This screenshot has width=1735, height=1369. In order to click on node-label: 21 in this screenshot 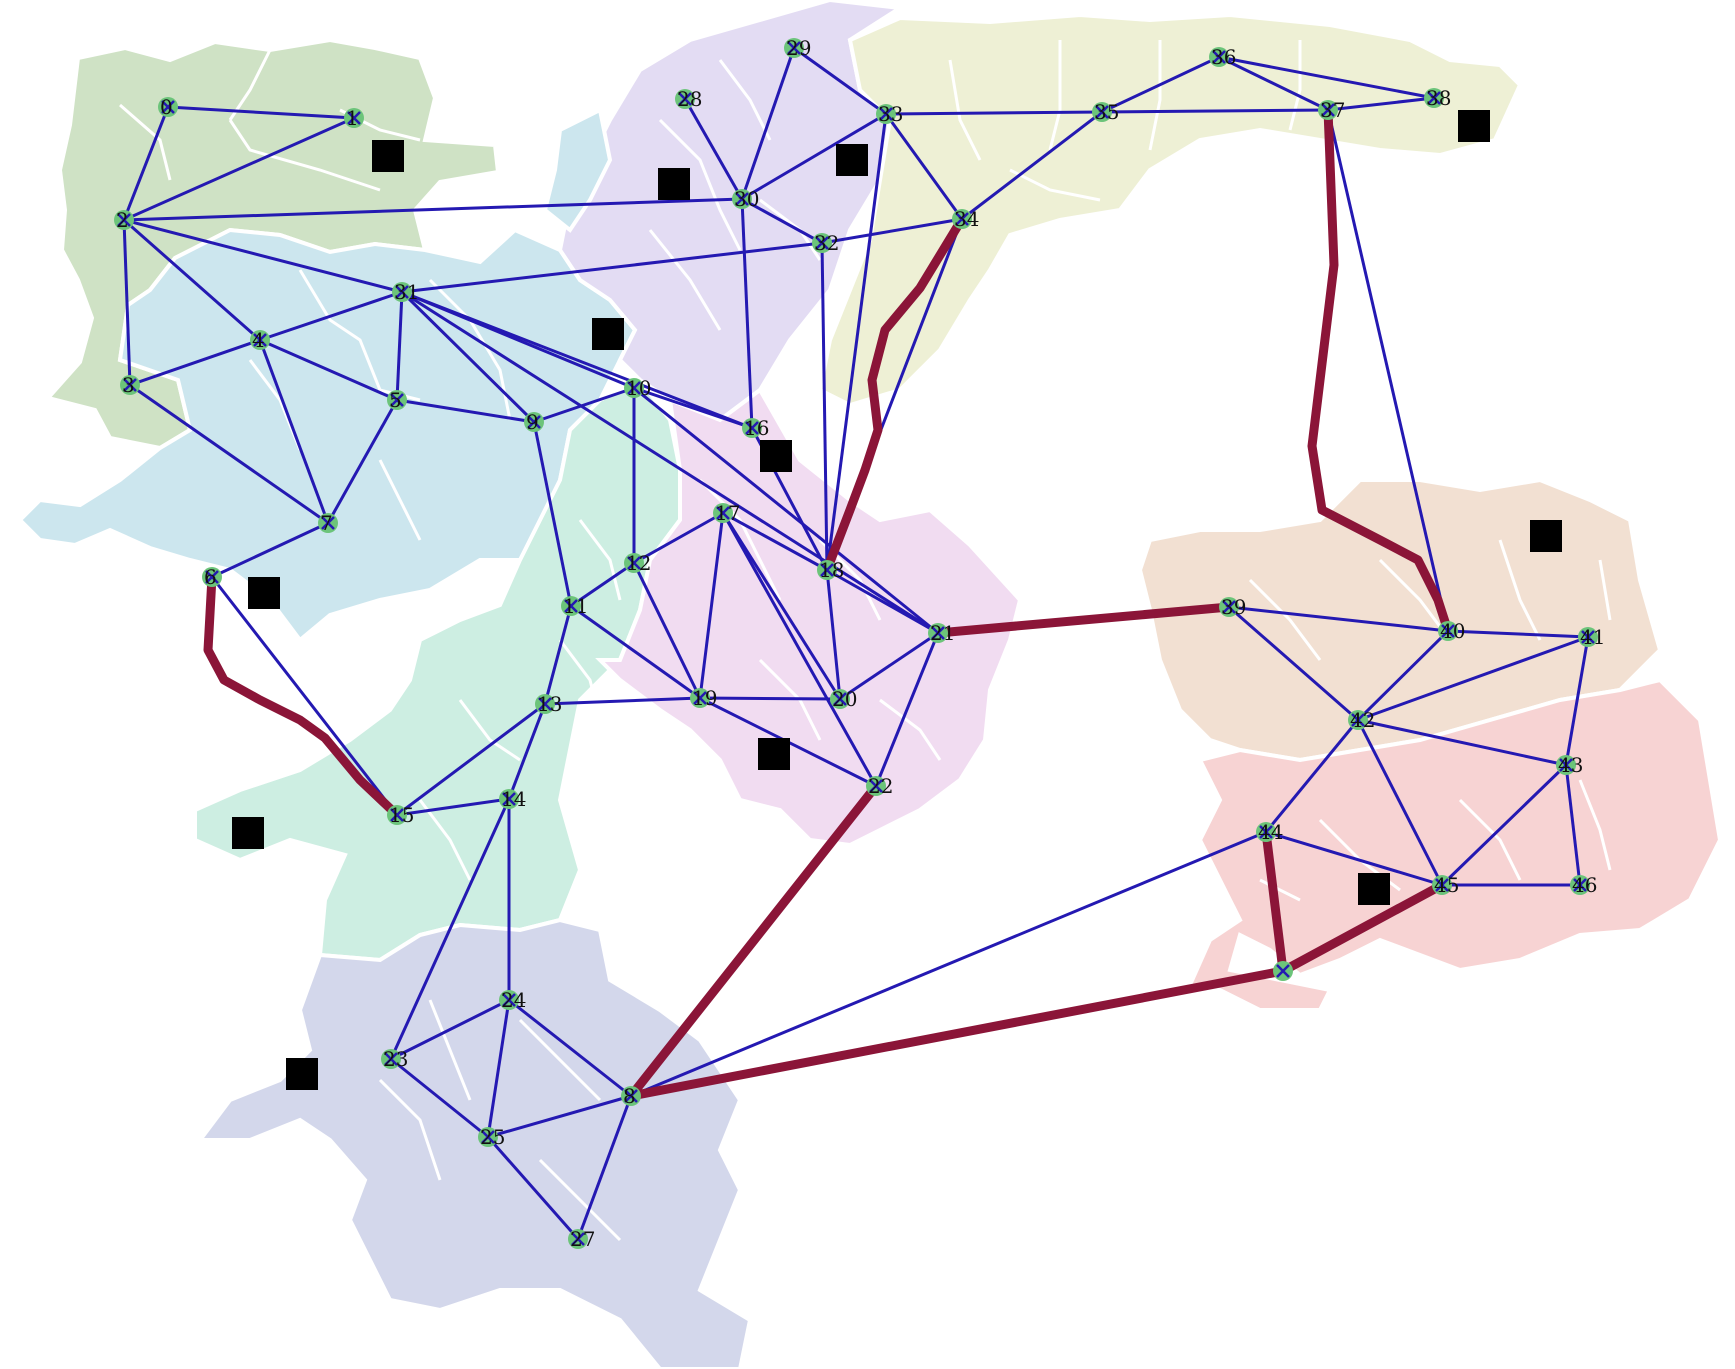, I will do `click(942, 633)`.